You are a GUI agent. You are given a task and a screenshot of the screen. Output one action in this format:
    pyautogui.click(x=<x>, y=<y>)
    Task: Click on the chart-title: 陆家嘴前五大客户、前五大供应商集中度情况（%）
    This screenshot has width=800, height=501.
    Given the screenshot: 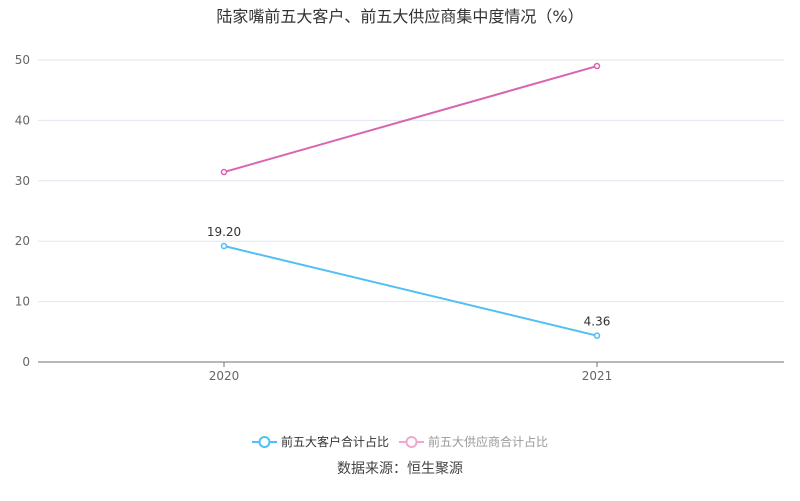 What is the action you would take?
    pyautogui.click(x=400, y=16)
    